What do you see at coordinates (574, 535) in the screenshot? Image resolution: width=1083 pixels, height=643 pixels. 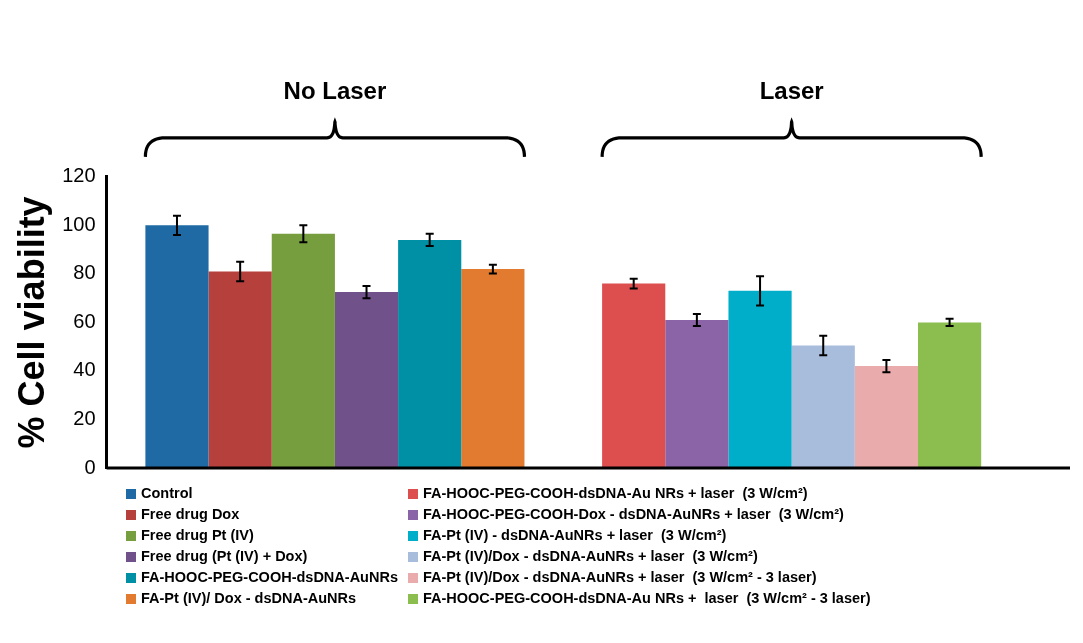 I see `legend-label: FA-Pt (IV) - dsDNA-AuNRs + laser (3 W/cm²)` at bounding box center [574, 535].